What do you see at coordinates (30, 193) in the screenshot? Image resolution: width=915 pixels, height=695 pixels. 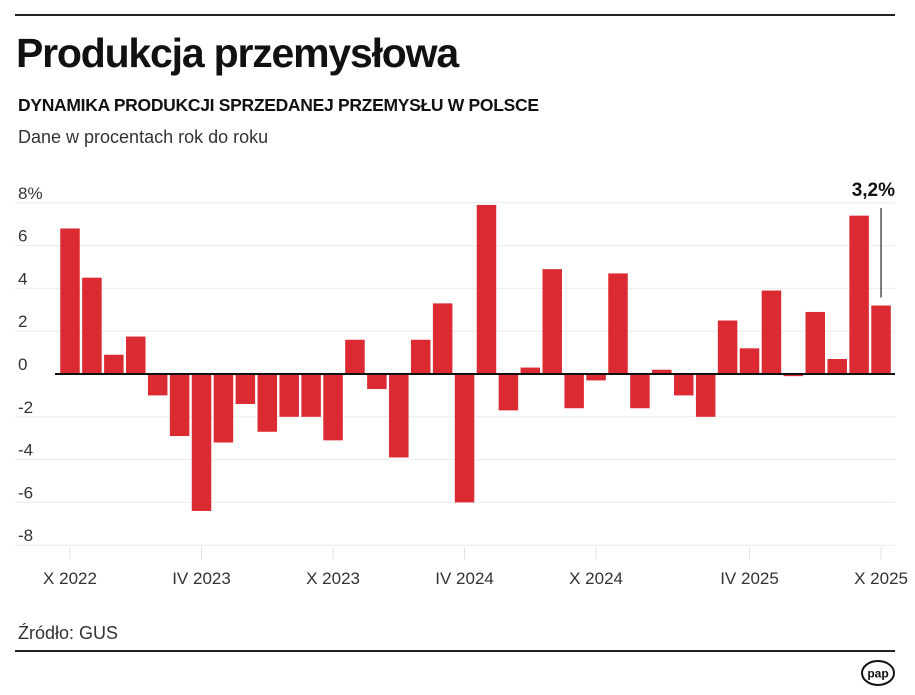 I see `y-tick-label: 8%` at bounding box center [30, 193].